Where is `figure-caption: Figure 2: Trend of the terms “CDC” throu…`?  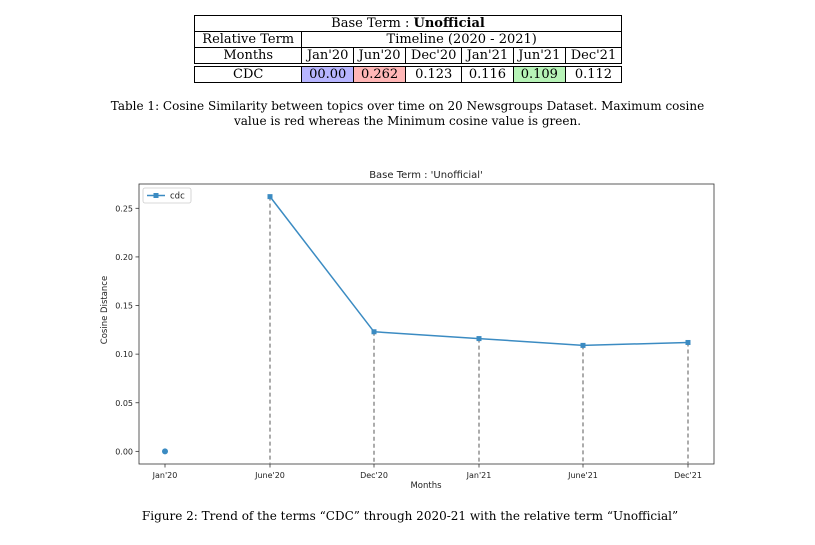
figure-caption: Figure 2: Trend of the terms “CDC” throu… is located at coordinates (410, 516).